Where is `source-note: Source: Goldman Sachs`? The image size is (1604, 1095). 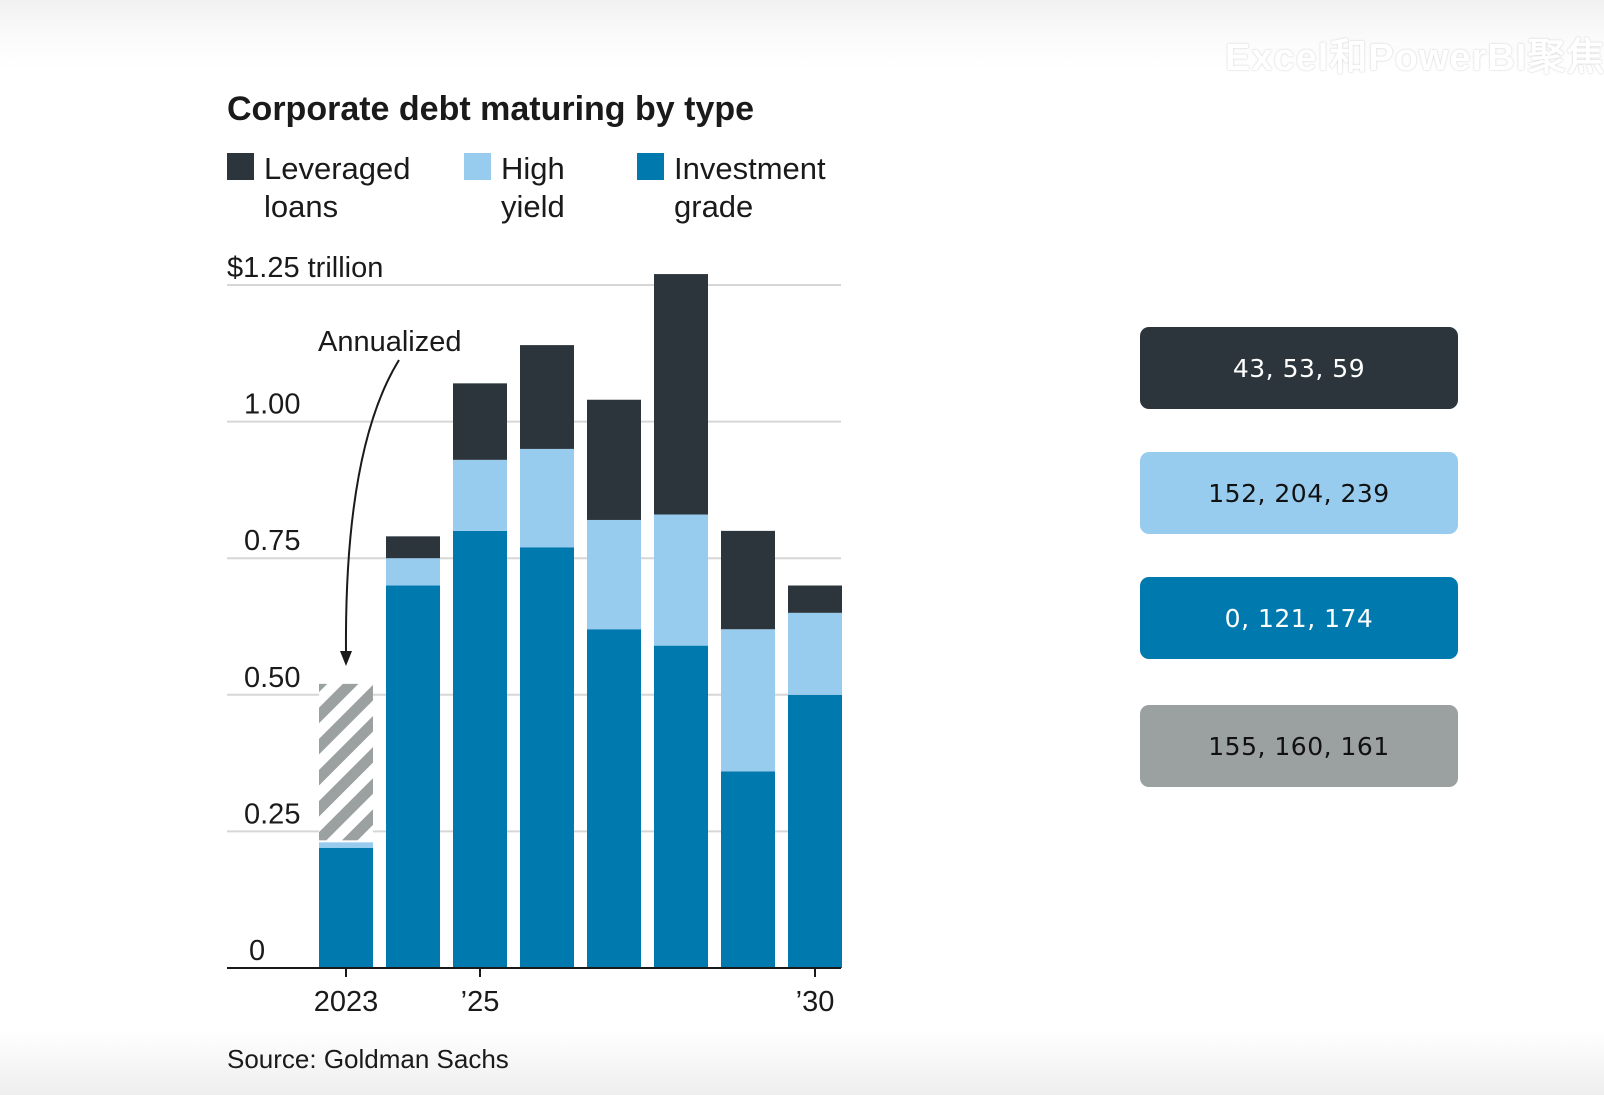
source-note: Source: Goldman Sachs is located at coordinates (368, 1059).